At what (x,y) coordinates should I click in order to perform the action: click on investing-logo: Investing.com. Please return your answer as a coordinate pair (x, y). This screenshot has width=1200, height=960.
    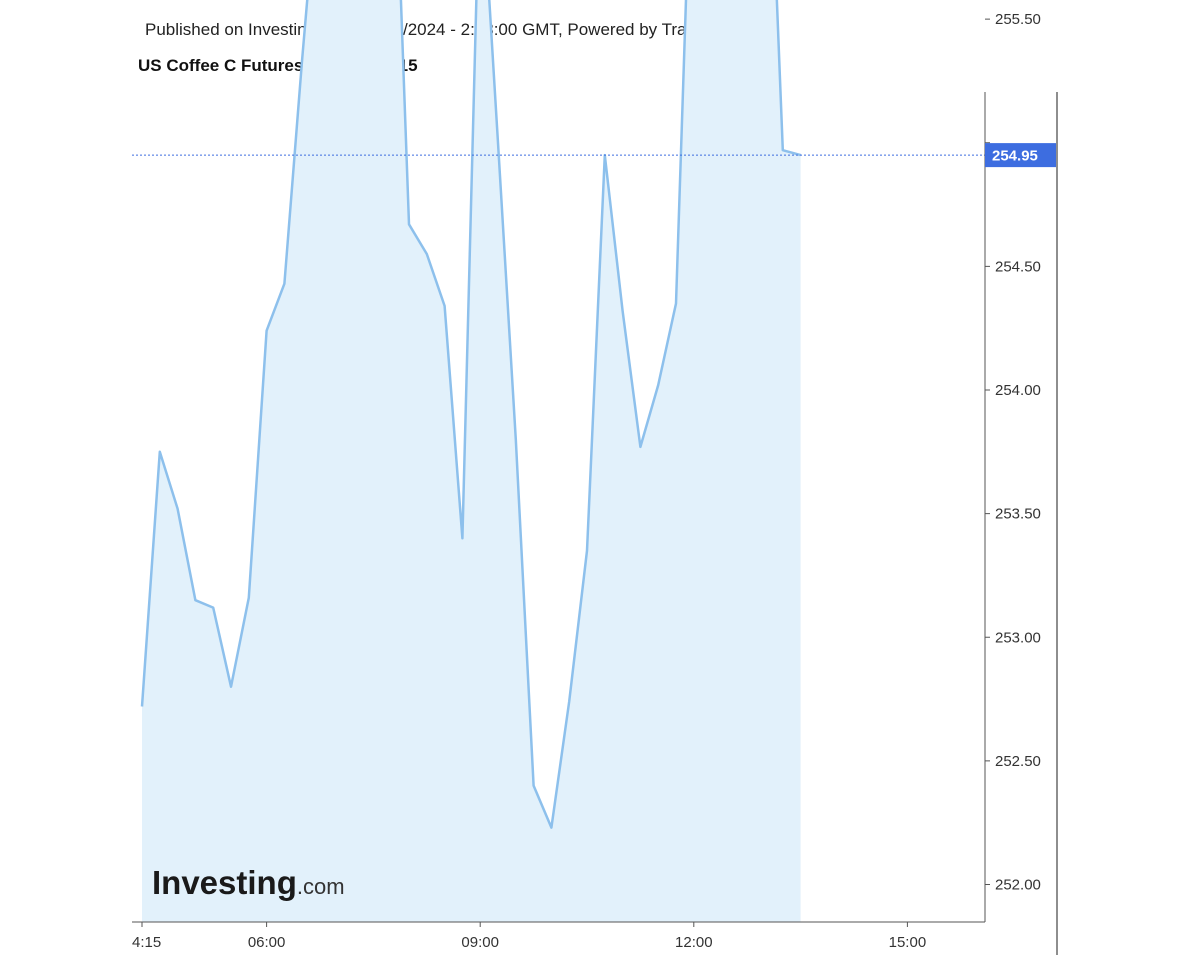
    Looking at the image, I should click on (248, 882).